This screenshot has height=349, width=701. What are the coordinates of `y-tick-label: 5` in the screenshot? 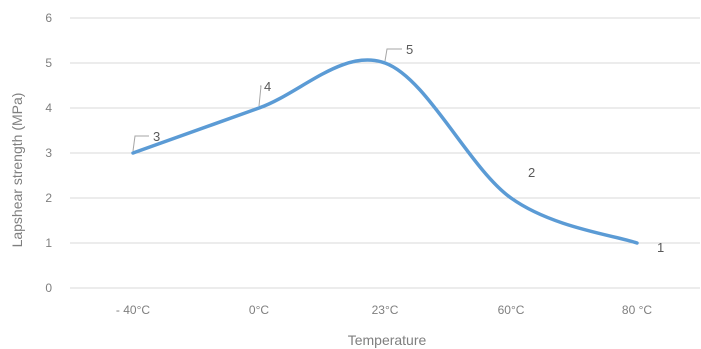 It's located at (48, 63).